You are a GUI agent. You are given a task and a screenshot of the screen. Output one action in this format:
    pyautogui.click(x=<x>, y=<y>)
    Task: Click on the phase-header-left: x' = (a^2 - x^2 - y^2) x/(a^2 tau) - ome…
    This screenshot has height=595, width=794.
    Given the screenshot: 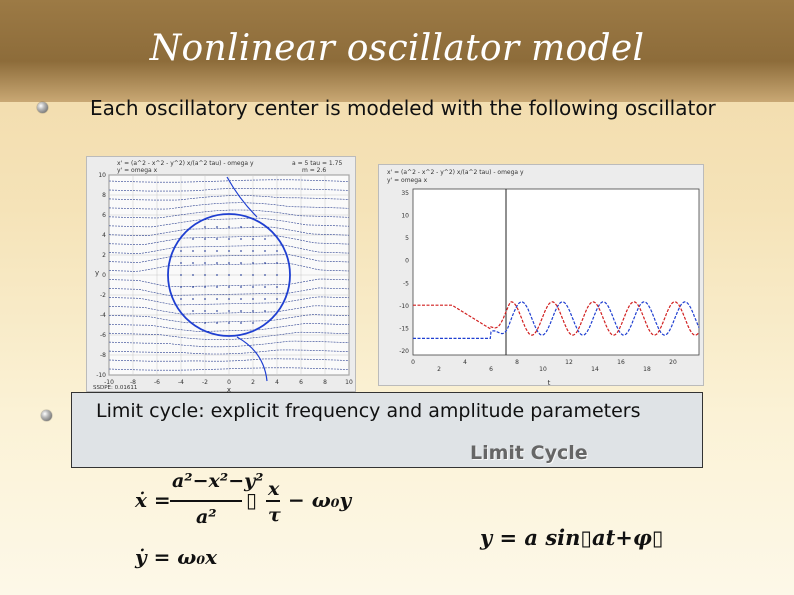 What is the action you would take?
    pyautogui.click(x=185, y=163)
    